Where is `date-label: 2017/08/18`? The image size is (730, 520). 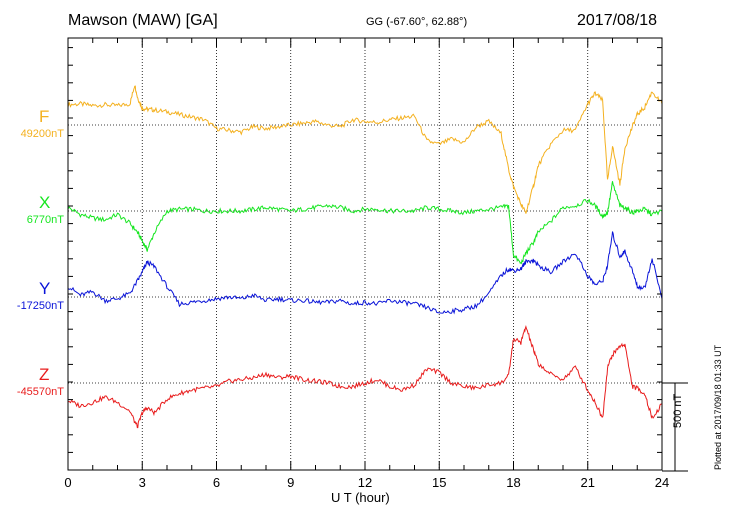
date-label: 2017/08/18 is located at coordinates (617, 20).